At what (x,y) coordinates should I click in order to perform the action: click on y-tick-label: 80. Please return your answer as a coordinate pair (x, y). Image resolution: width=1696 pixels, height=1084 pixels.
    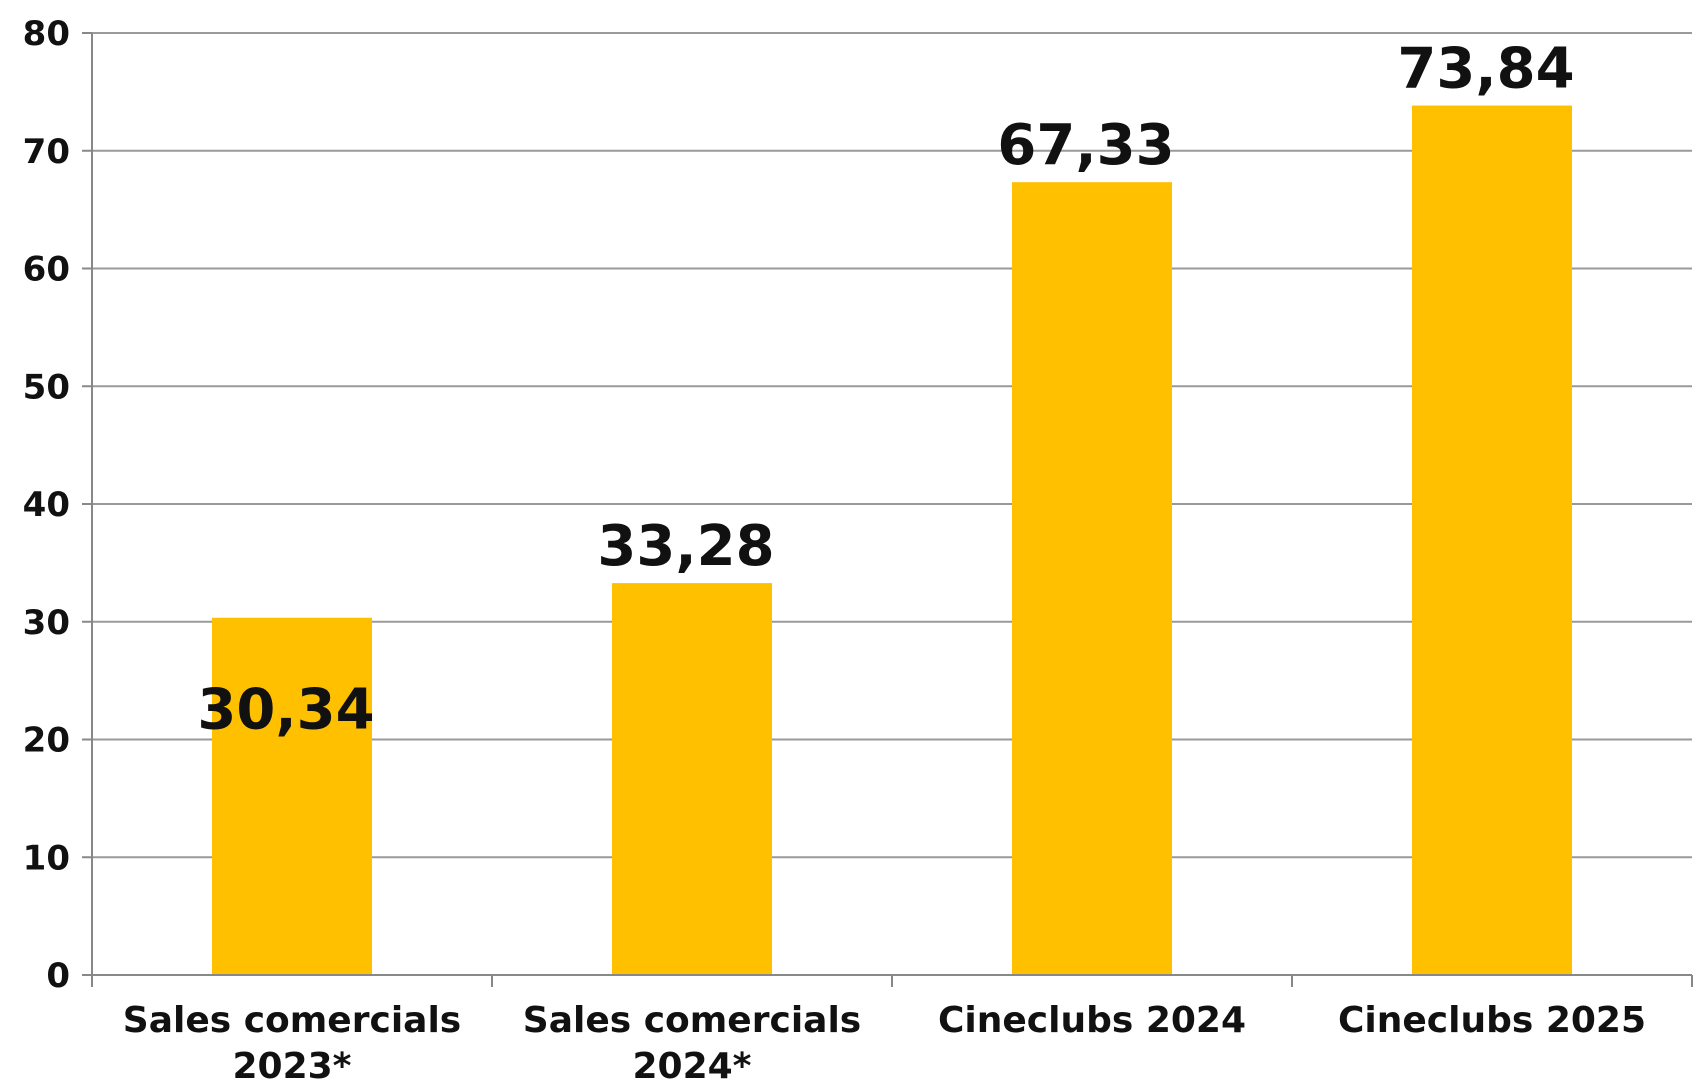
    Looking at the image, I should click on (46, 34).